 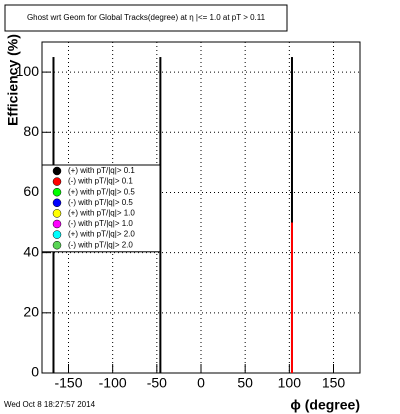 What do you see at coordinates (101, 208) in the screenshot?
I see `legend-box` at bounding box center [101, 208].